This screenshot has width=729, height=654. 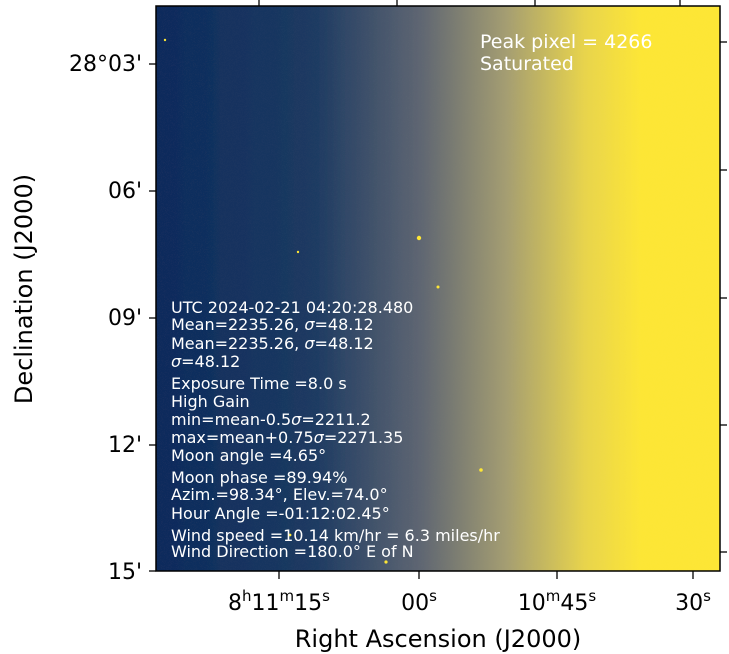 What do you see at coordinates (125, 572) in the screenshot?
I see `y-tick-label: 15'` at bounding box center [125, 572].